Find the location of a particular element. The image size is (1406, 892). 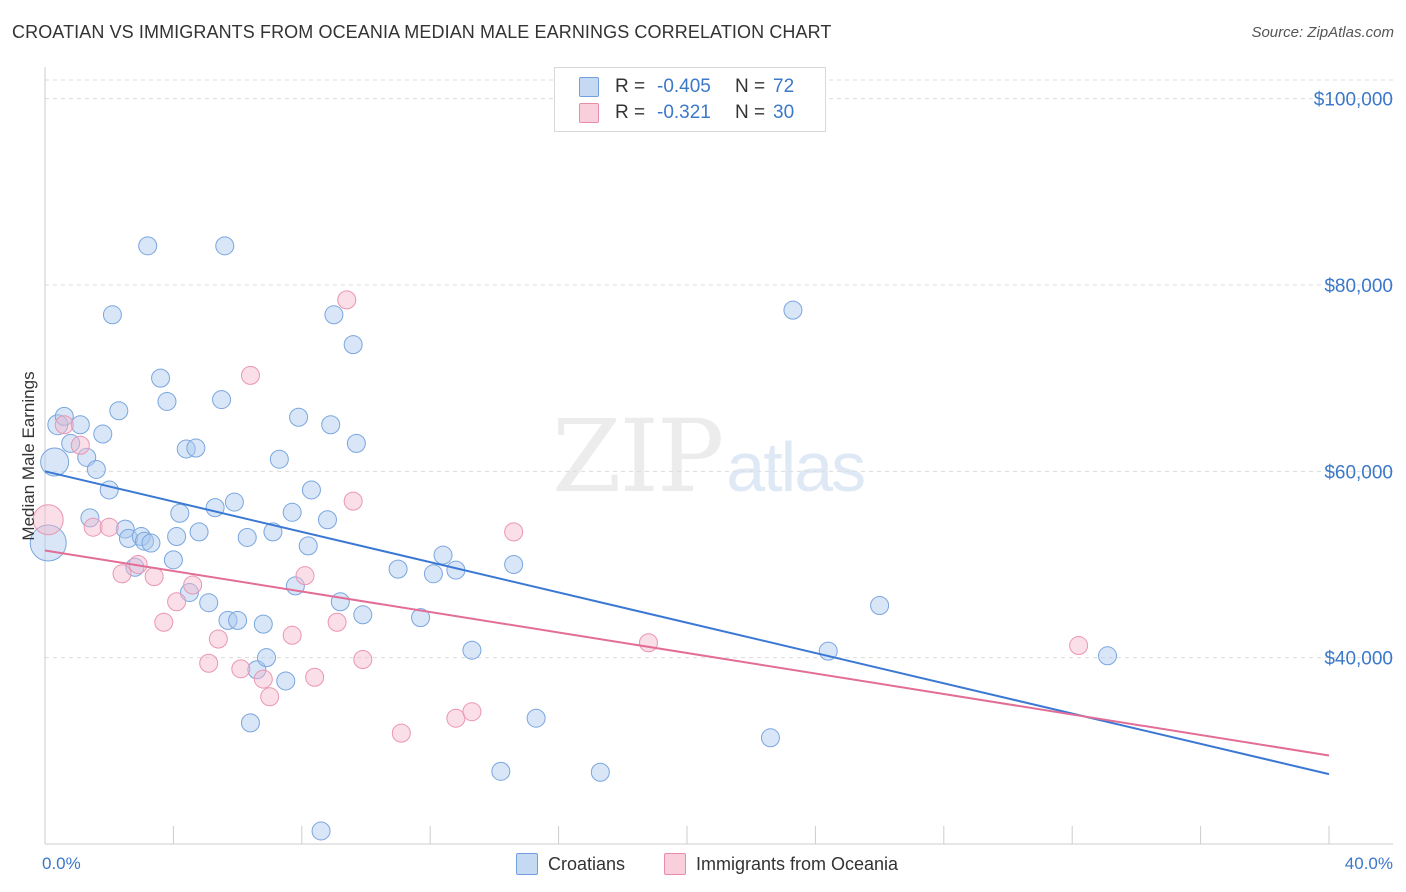

correlation-legend: R = -0.405 N = 72 R = -0.321 N = 30 is located at coordinates (690, 99).